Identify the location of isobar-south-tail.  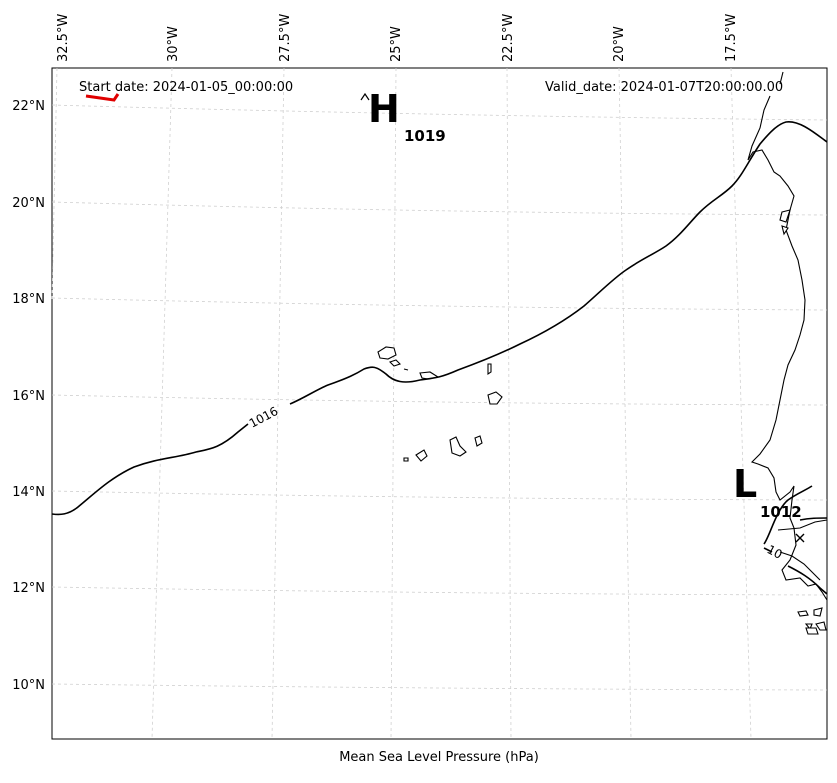
(807, 580).